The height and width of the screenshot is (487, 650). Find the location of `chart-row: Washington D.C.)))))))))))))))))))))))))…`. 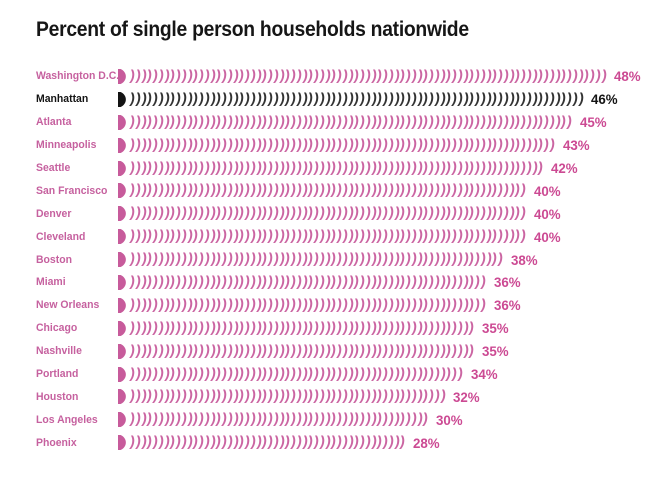

chart-row: Washington D.C.)))))))))))))))))))))))))… is located at coordinates (343, 76).